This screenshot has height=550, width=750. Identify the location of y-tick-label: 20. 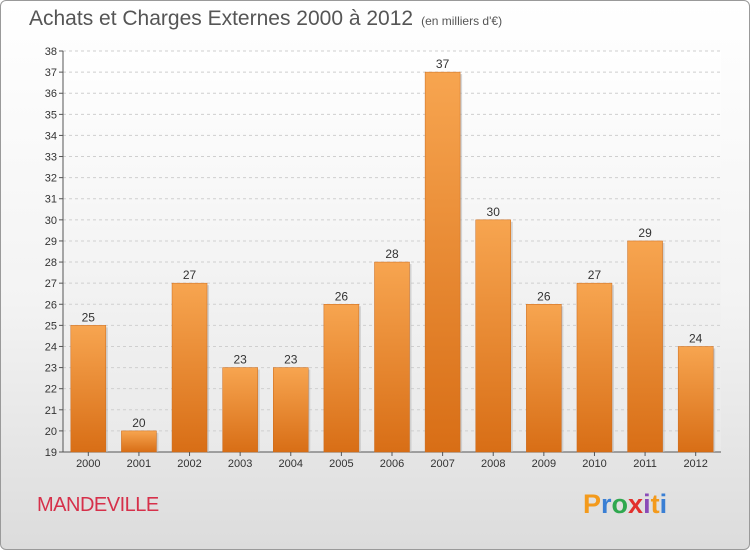
(51, 432).